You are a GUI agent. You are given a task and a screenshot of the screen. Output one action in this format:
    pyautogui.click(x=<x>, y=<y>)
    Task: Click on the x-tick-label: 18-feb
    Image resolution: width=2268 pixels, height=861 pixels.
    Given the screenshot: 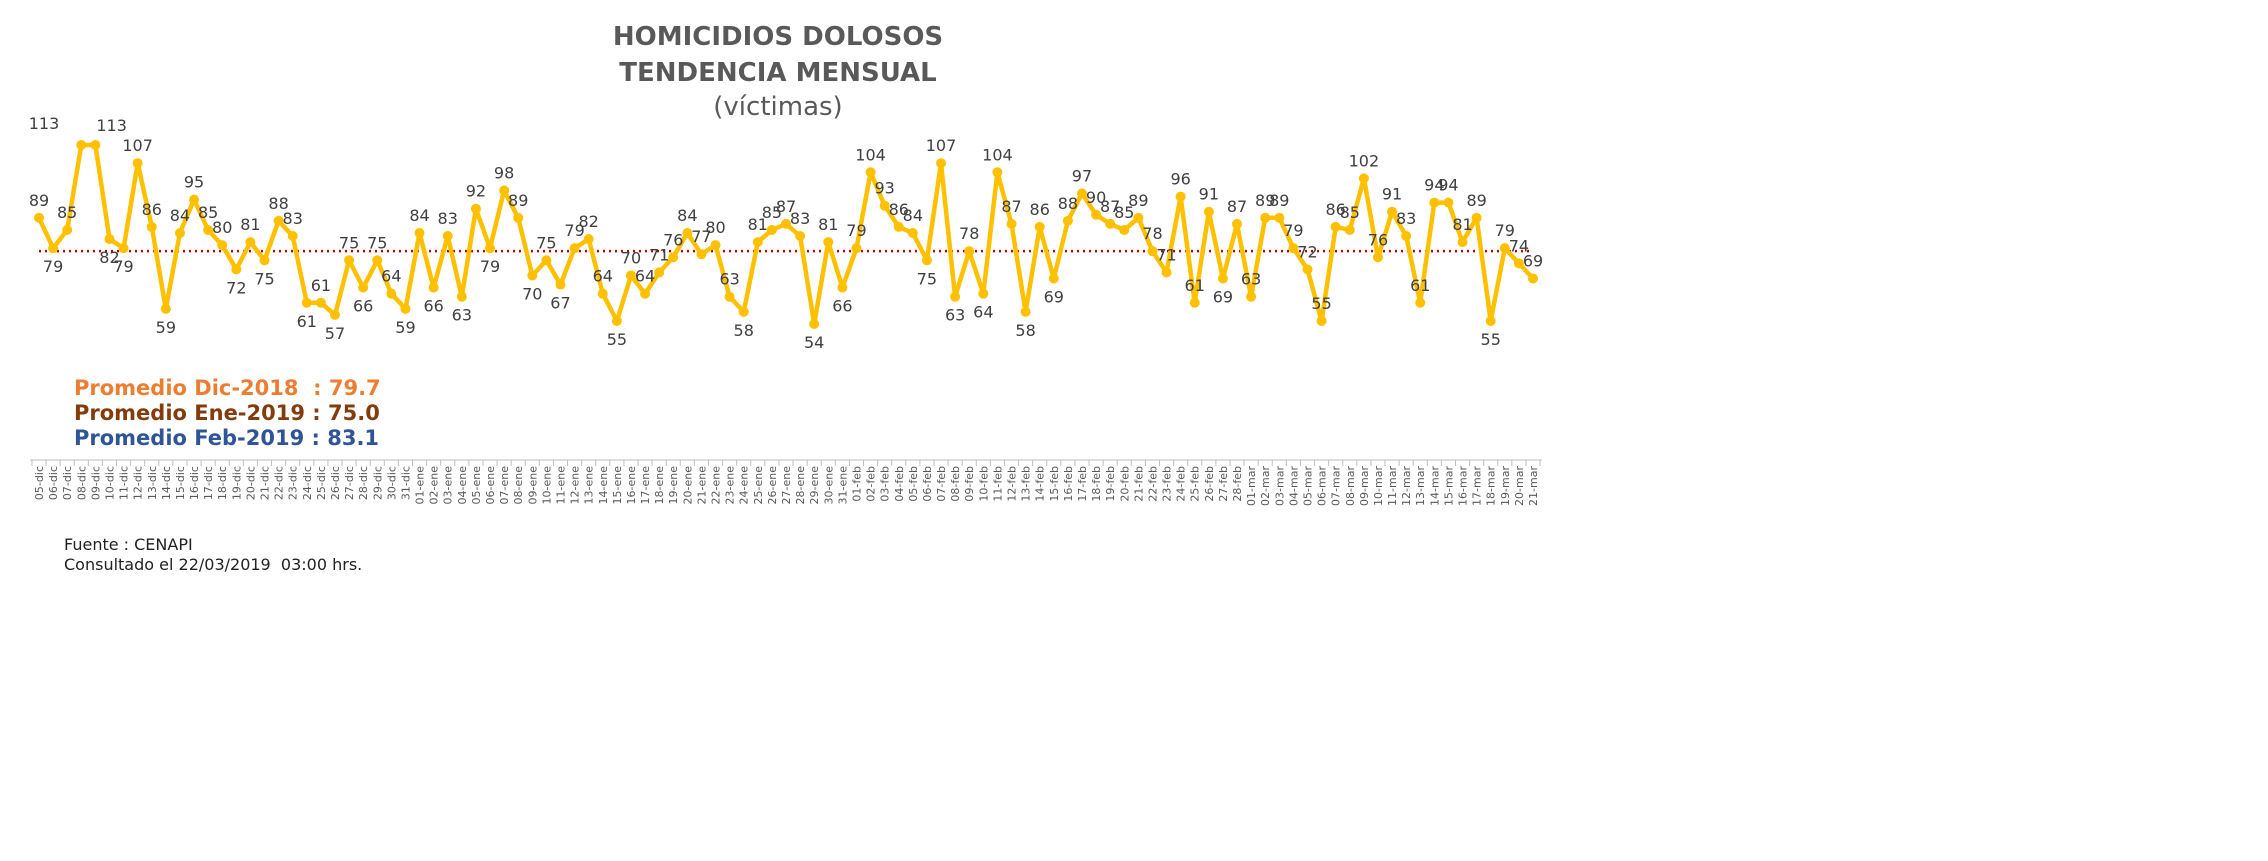 What is the action you would take?
    pyautogui.click(x=1096, y=484)
    